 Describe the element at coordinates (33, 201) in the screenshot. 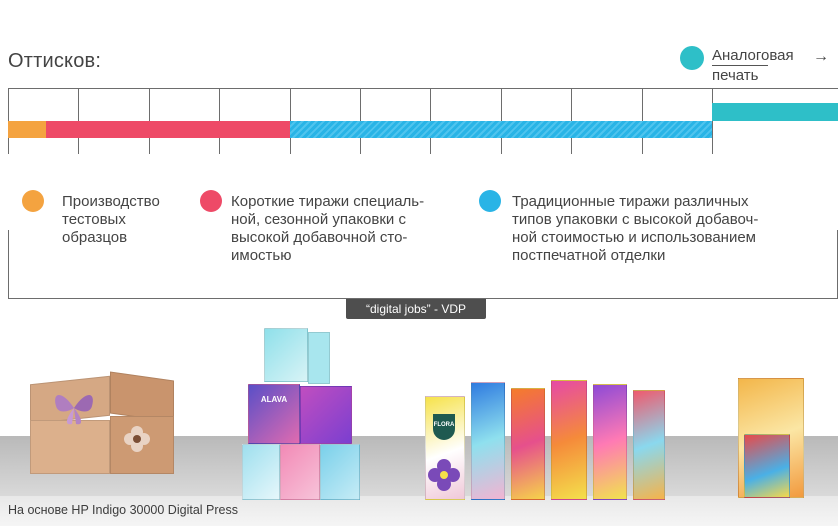

I see `legend-dot-test-samples` at that location.